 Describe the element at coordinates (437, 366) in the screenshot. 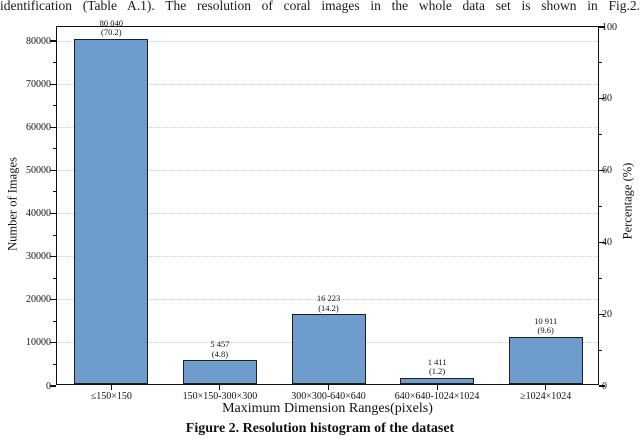

I see `bar-value-label: 1 411 (1.2)` at that location.